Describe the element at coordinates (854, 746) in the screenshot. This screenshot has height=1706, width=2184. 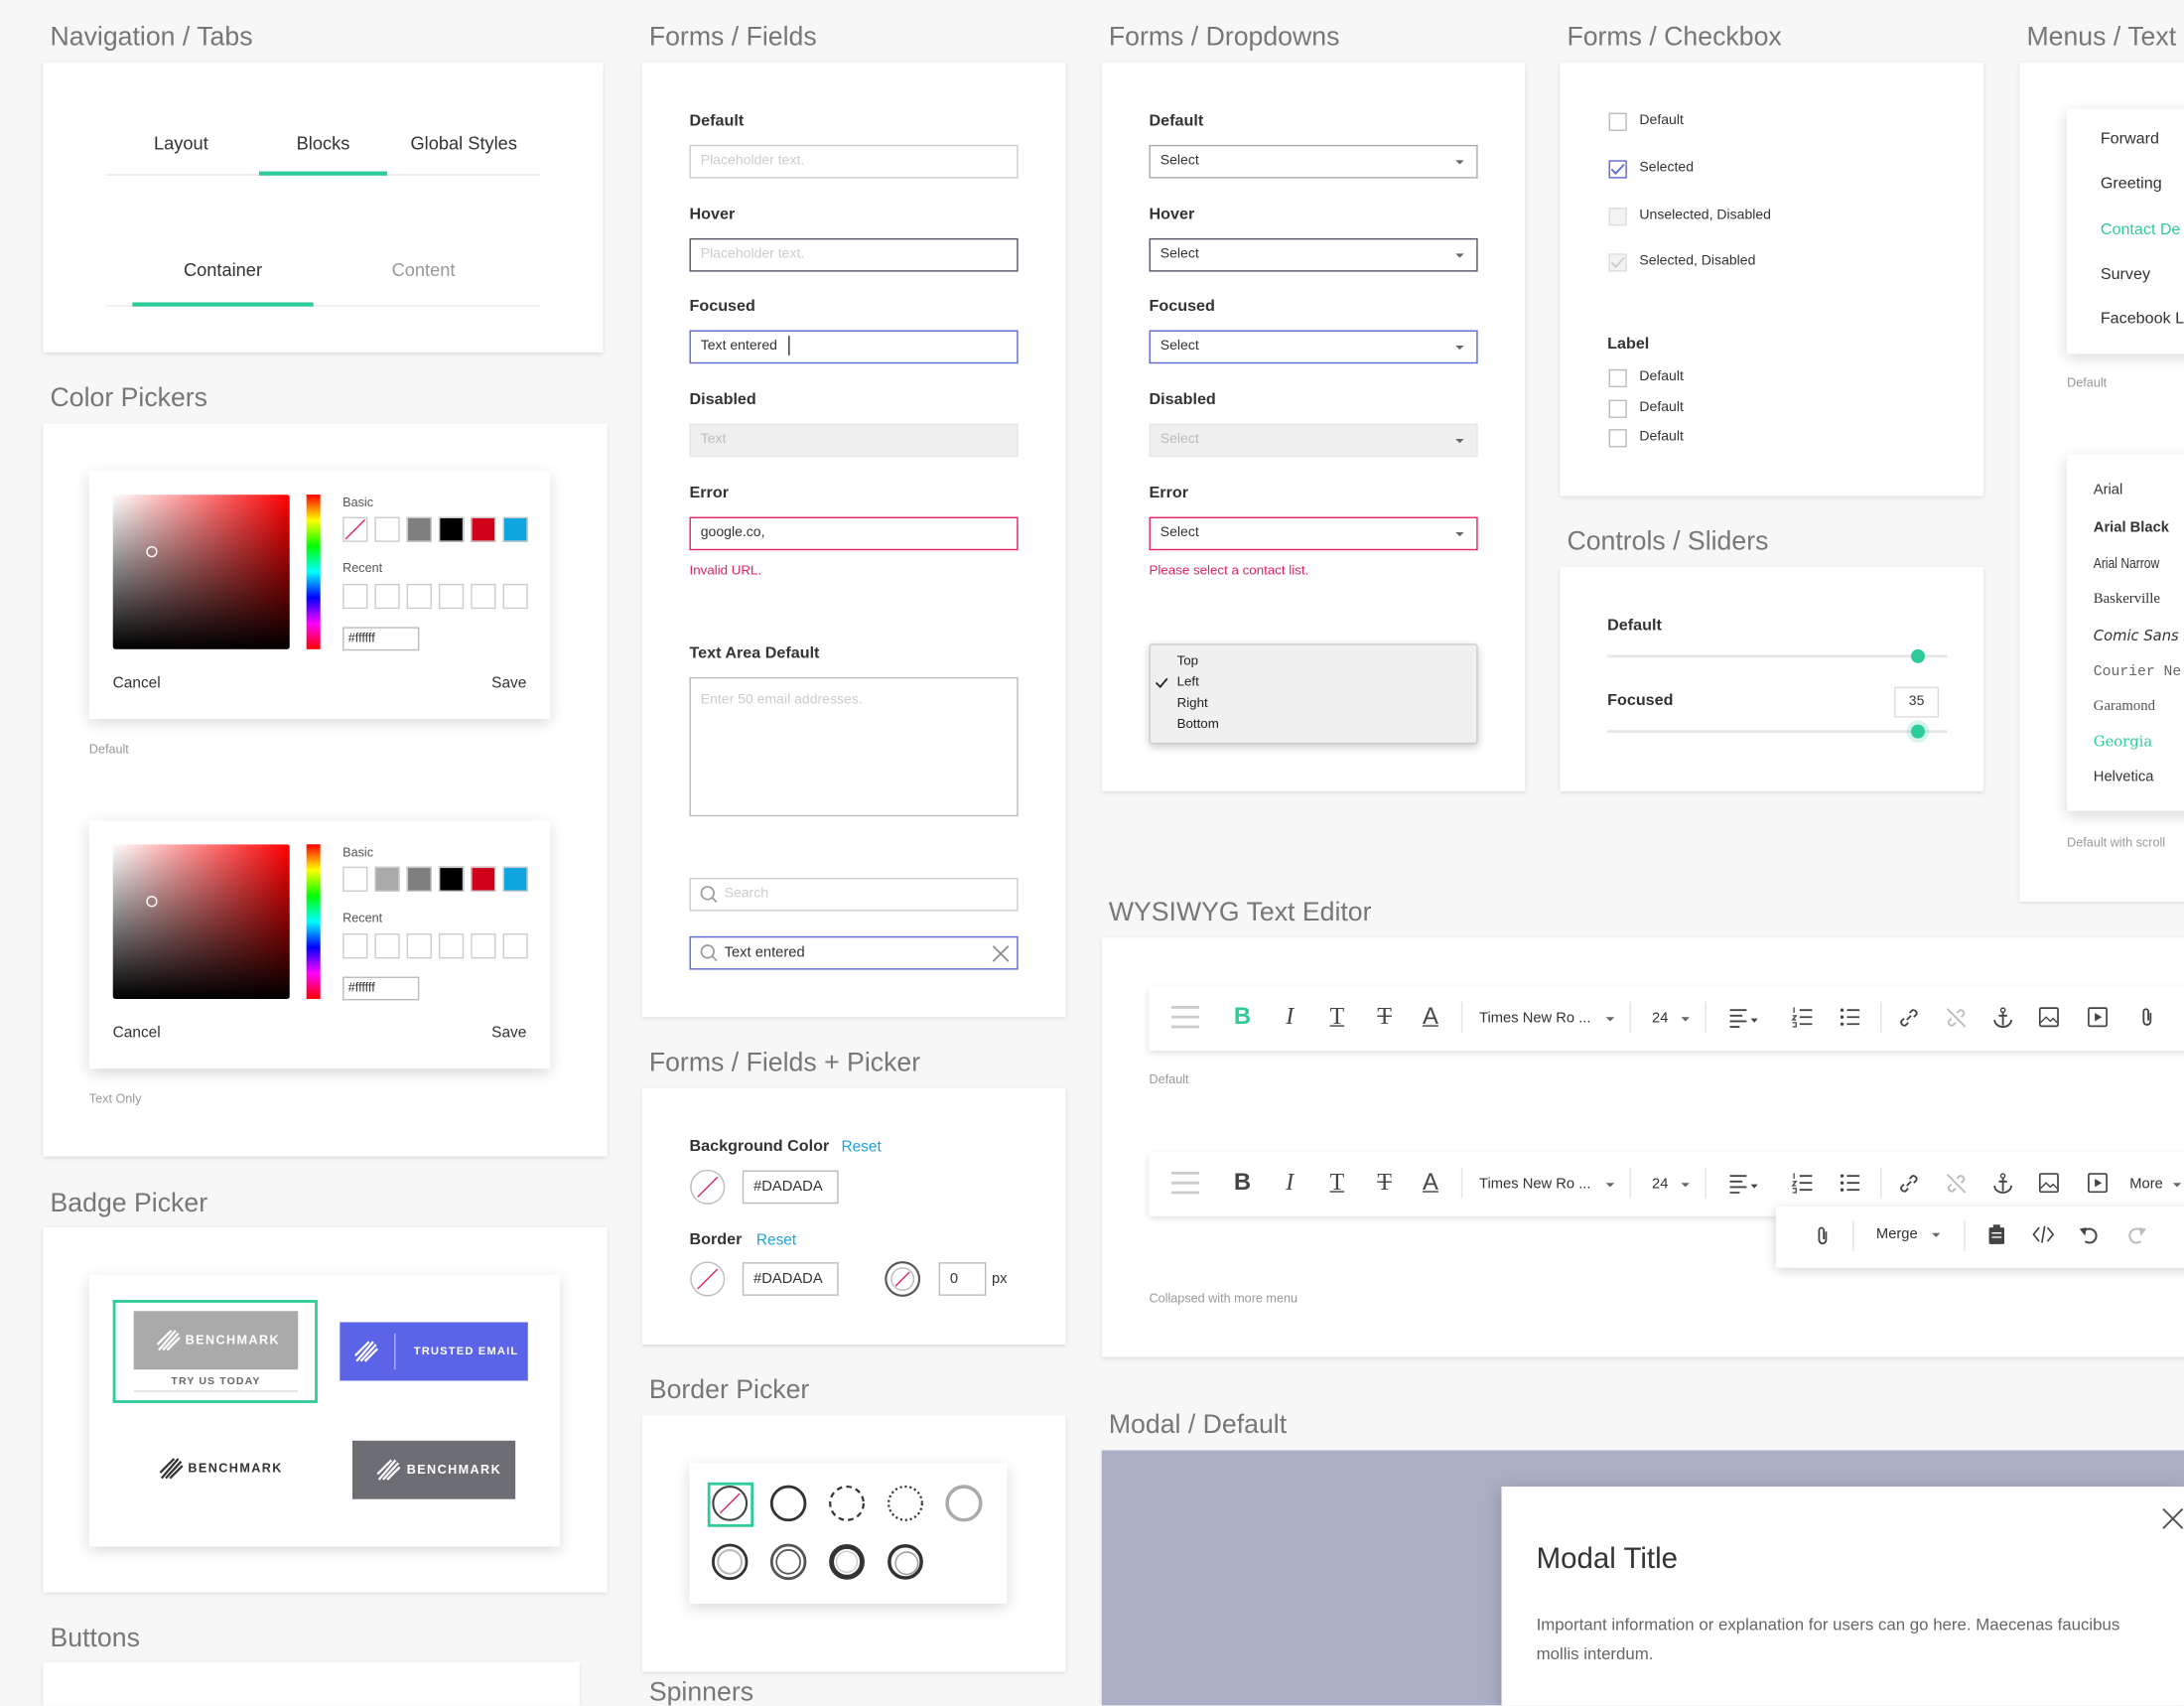
I see `textarea` at that location.